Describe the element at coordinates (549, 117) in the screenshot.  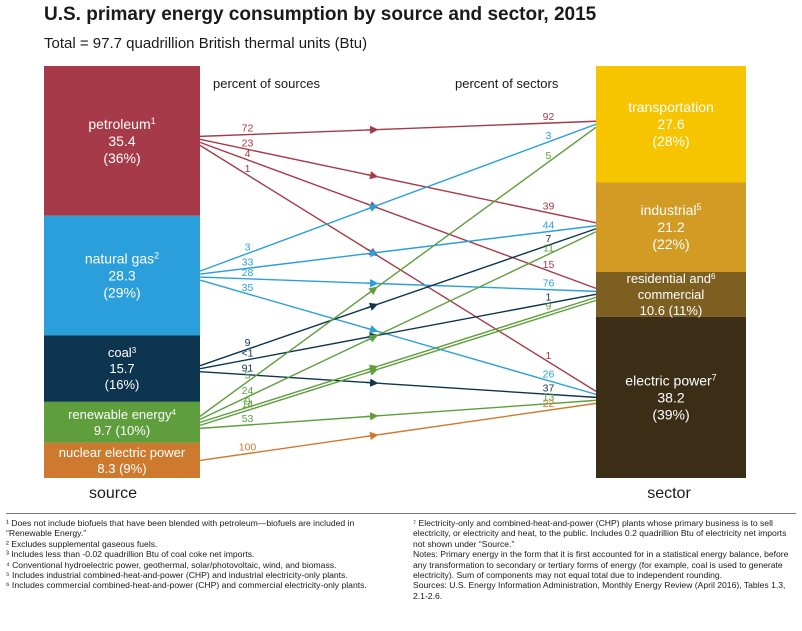
I see `flow-sector-percent: 92` at that location.